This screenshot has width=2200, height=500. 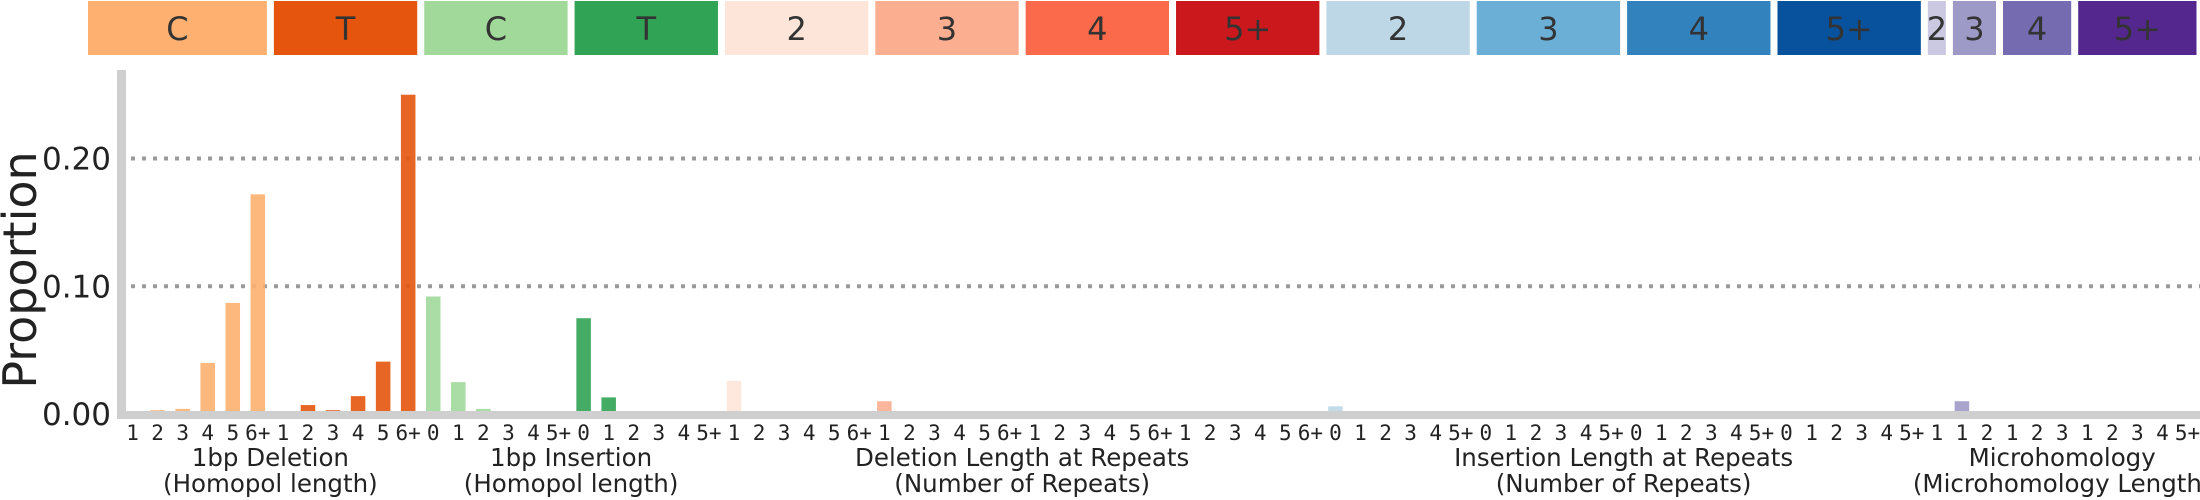 I want to click on x-tick-label-1: 1, so click(x=132, y=433).